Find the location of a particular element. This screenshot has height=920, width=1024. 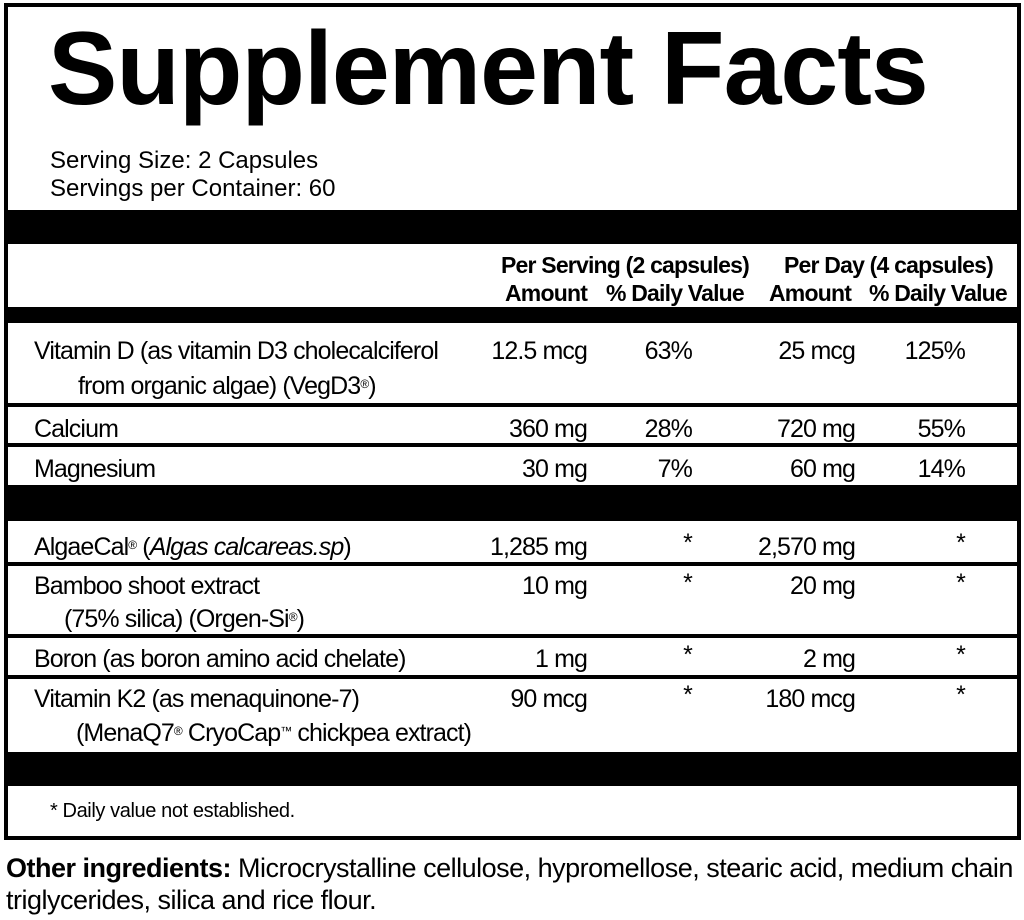

header-amount: Amount is located at coordinates (546, 293).